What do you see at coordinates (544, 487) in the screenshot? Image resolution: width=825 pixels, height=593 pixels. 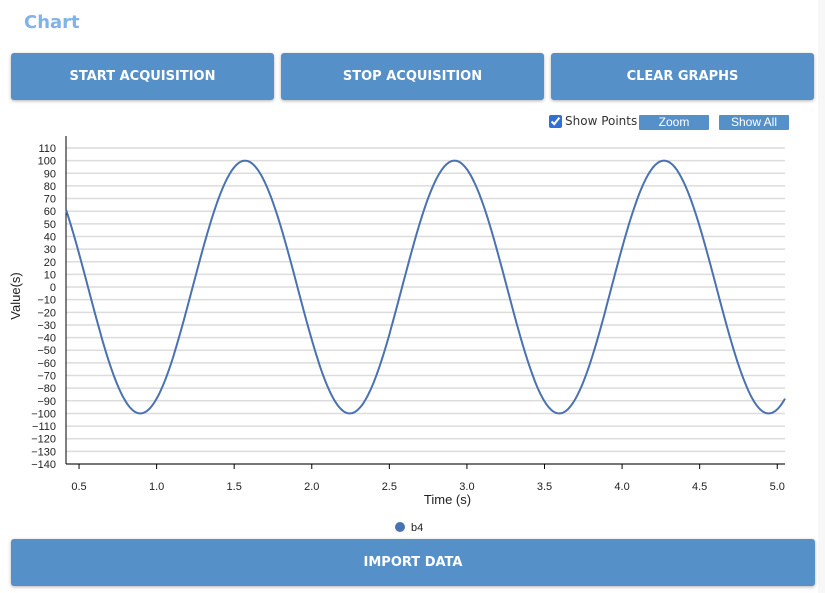 I see `x-tick-label: 3.5` at bounding box center [544, 487].